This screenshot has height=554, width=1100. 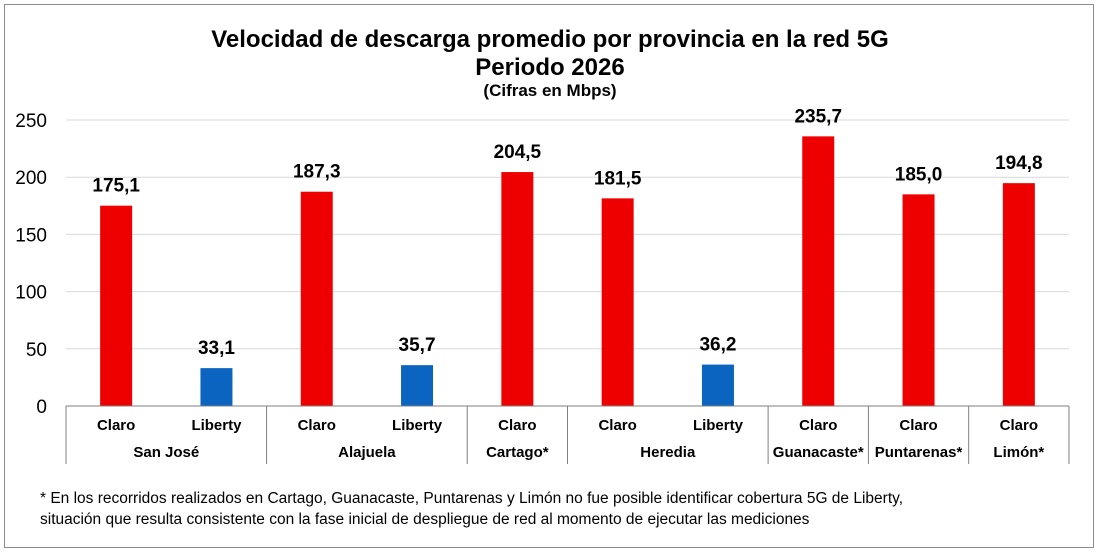 What do you see at coordinates (417, 345) in the screenshot?
I see `data-label: 35,7` at bounding box center [417, 345].